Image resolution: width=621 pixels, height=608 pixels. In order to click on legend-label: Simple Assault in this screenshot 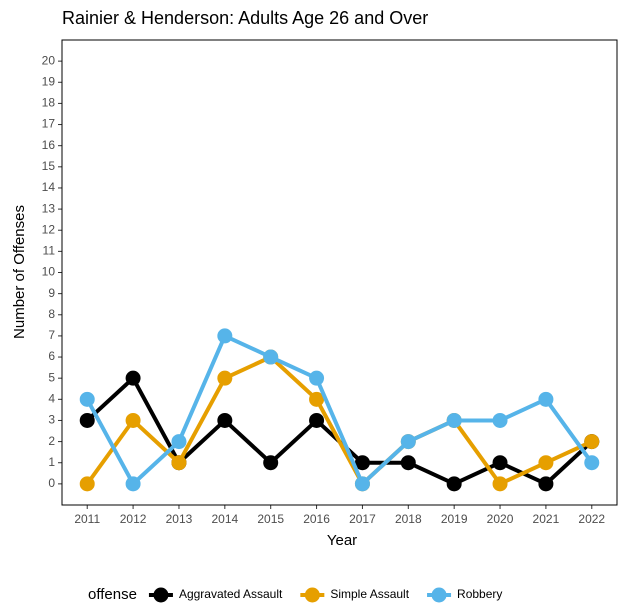, I will do `click(369, 594)`.